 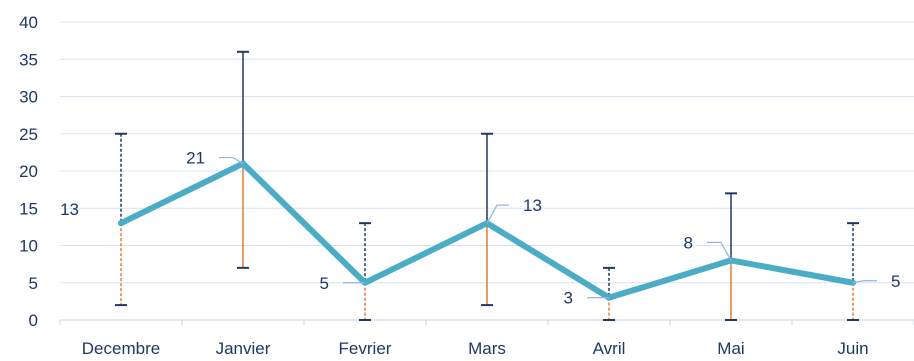 What do you see at coordinates (28, 134) in the screenshot?
I see `y-tick-label: 25` at bounding box center [28, 134].